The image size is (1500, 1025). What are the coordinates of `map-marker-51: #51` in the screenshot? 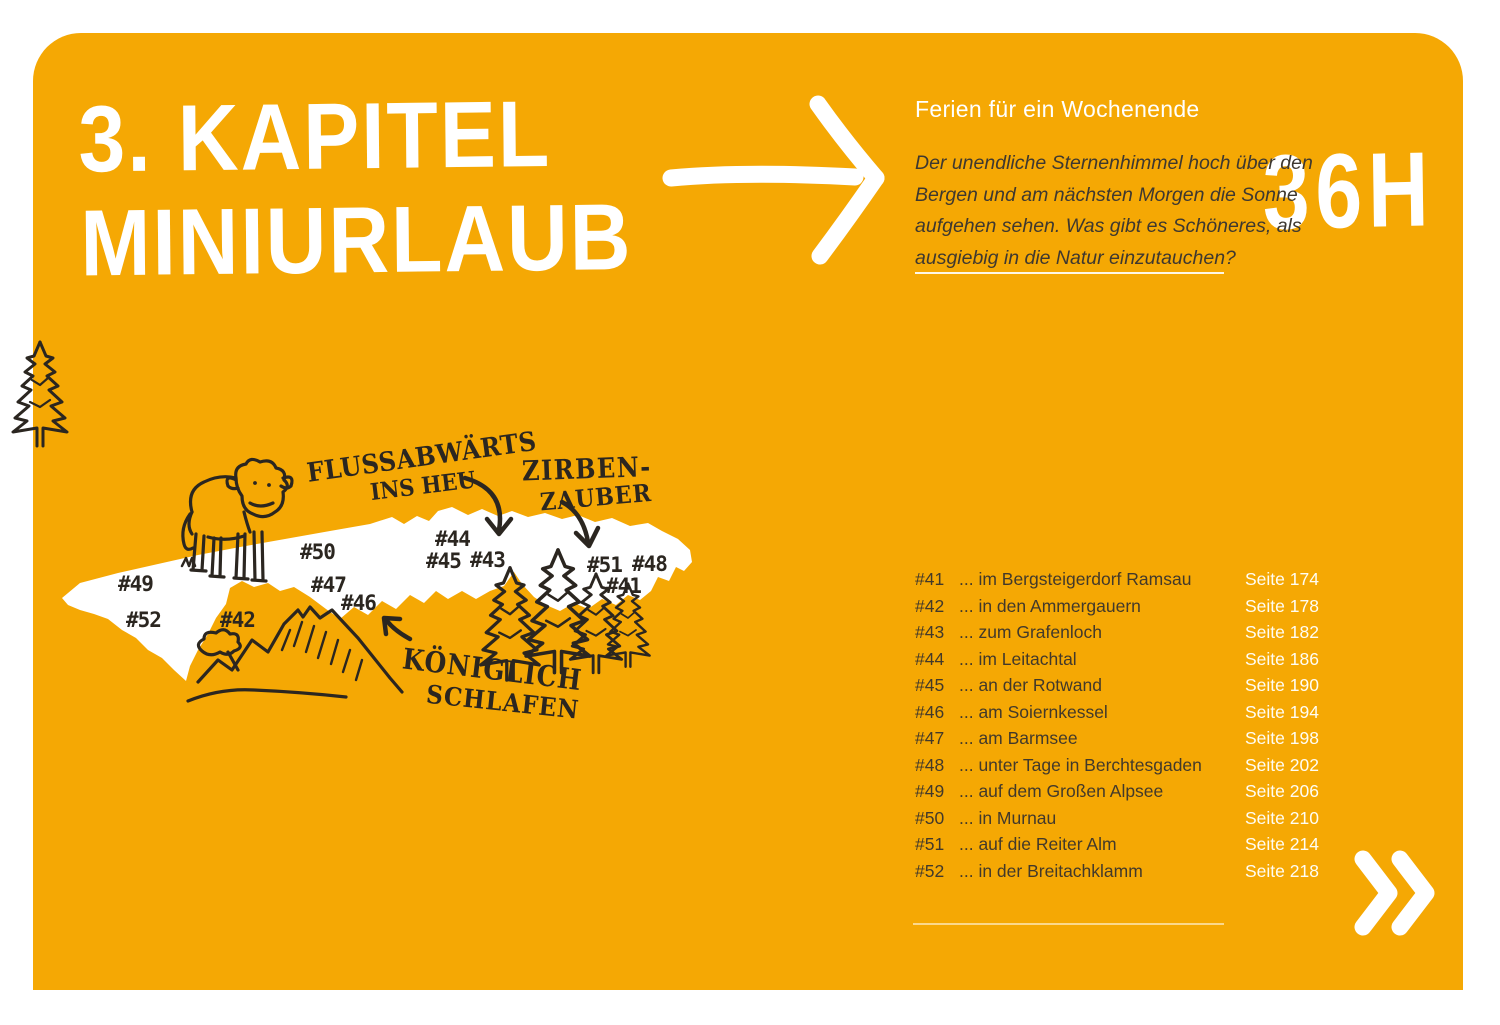 It's located at (605, 565).